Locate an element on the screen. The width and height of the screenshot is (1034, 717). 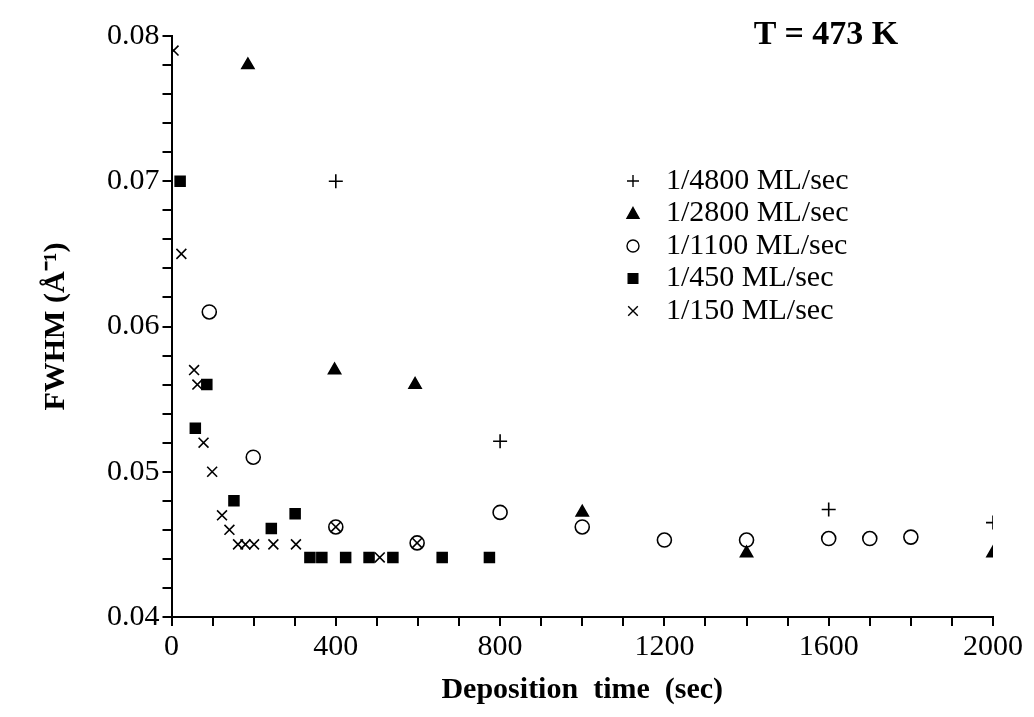
chart-title: T = 473 K is located at coordinates (826, 32).